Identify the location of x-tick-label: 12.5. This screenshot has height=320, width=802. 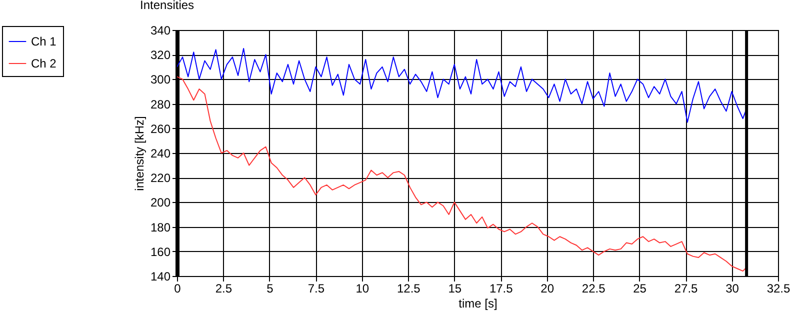
(408, 289).